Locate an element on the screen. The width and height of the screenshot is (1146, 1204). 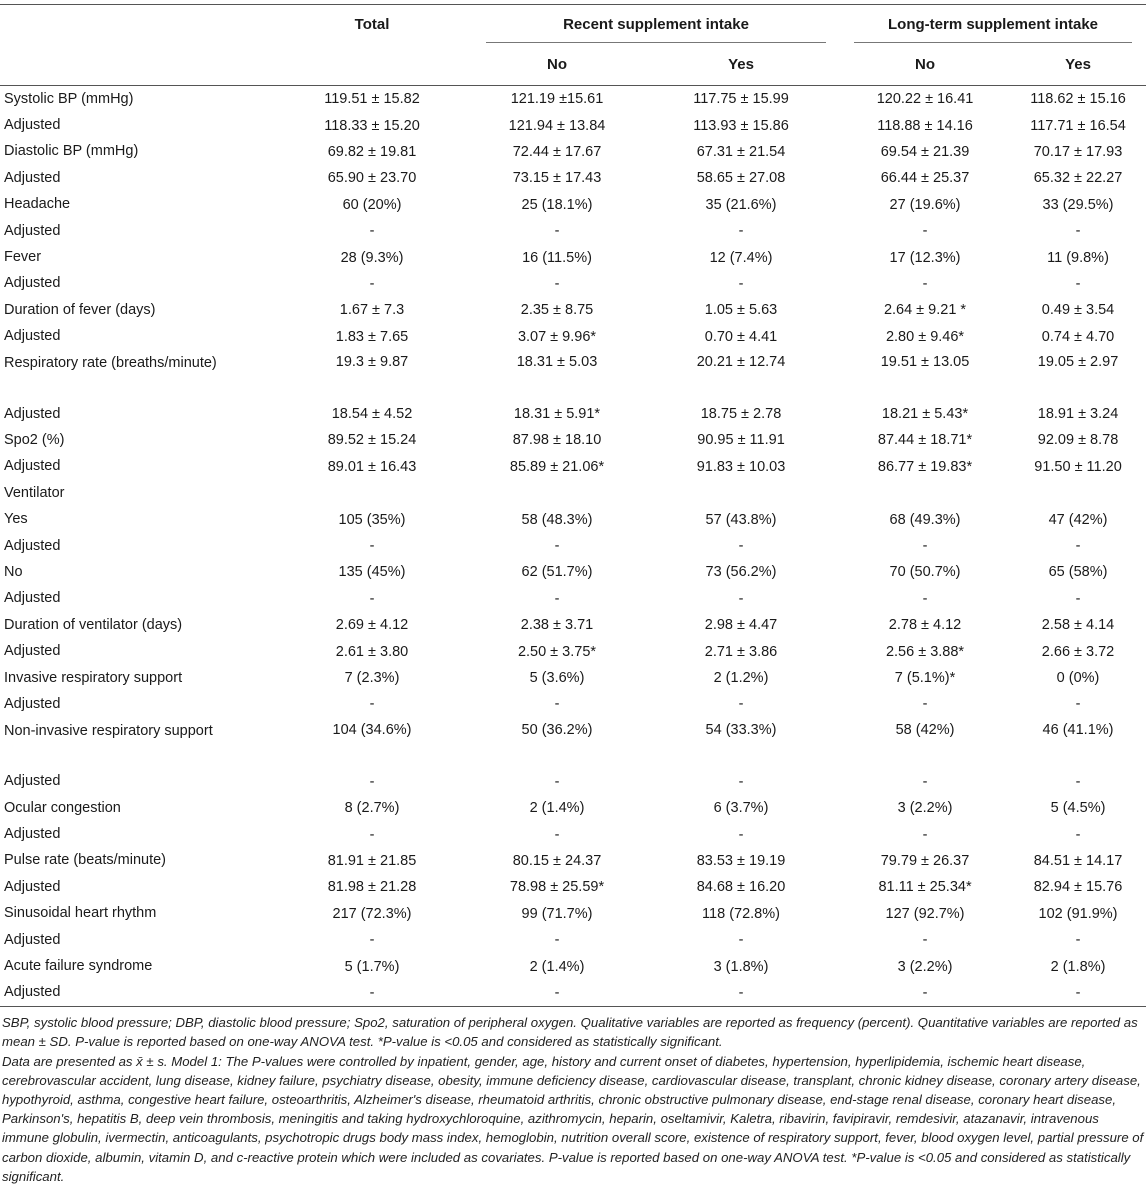
cell-total: 1.67 ± 7.3 is located at coordinates (372, 310).